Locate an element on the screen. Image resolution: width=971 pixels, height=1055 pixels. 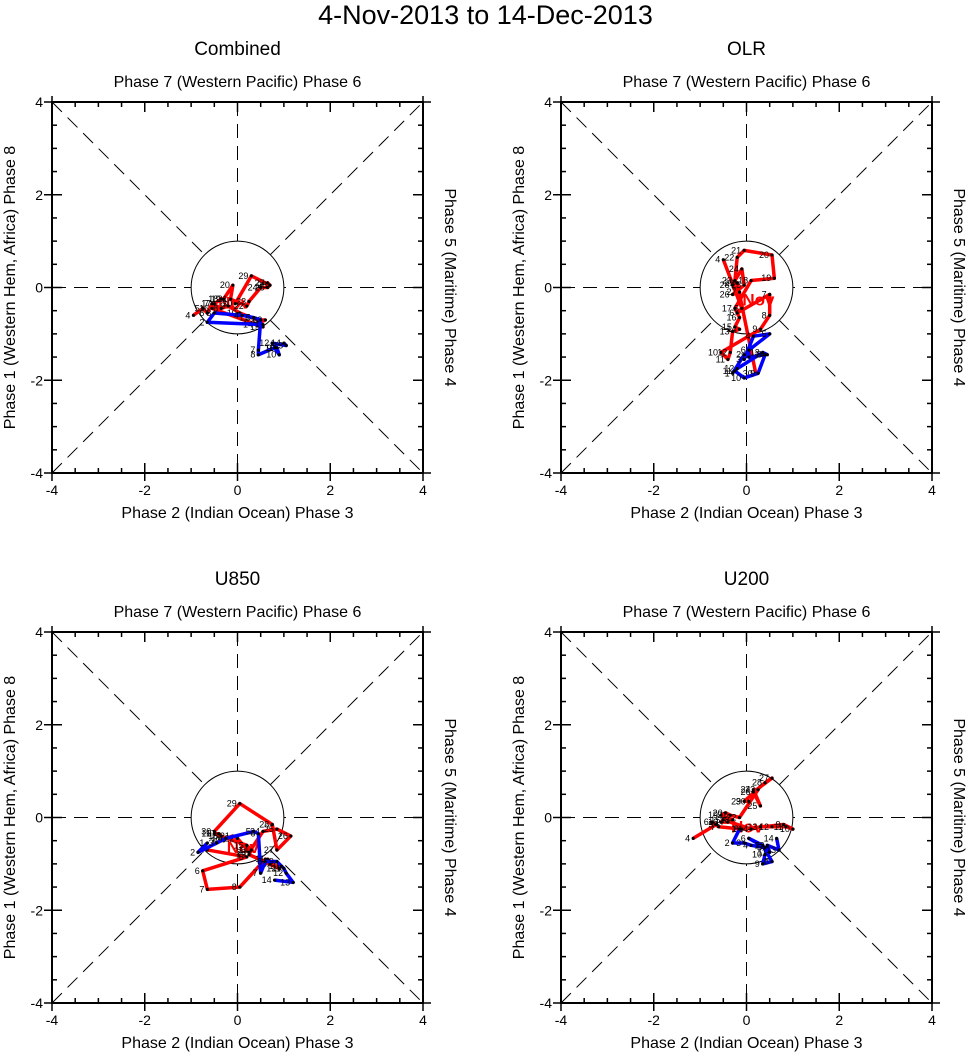
y-tick-label: -4 is located at coordinates (37, 1003).